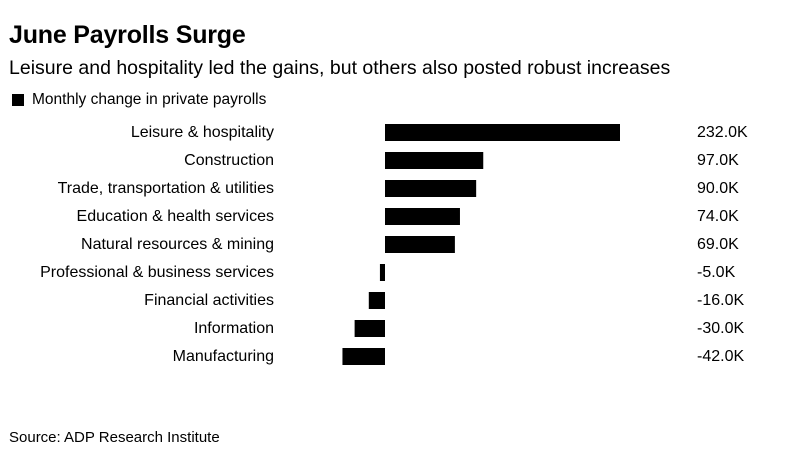 The width and height of the screenshot is (803, 461). I want to click on legend: Monthly change in private payrolls, so click(139, 100).